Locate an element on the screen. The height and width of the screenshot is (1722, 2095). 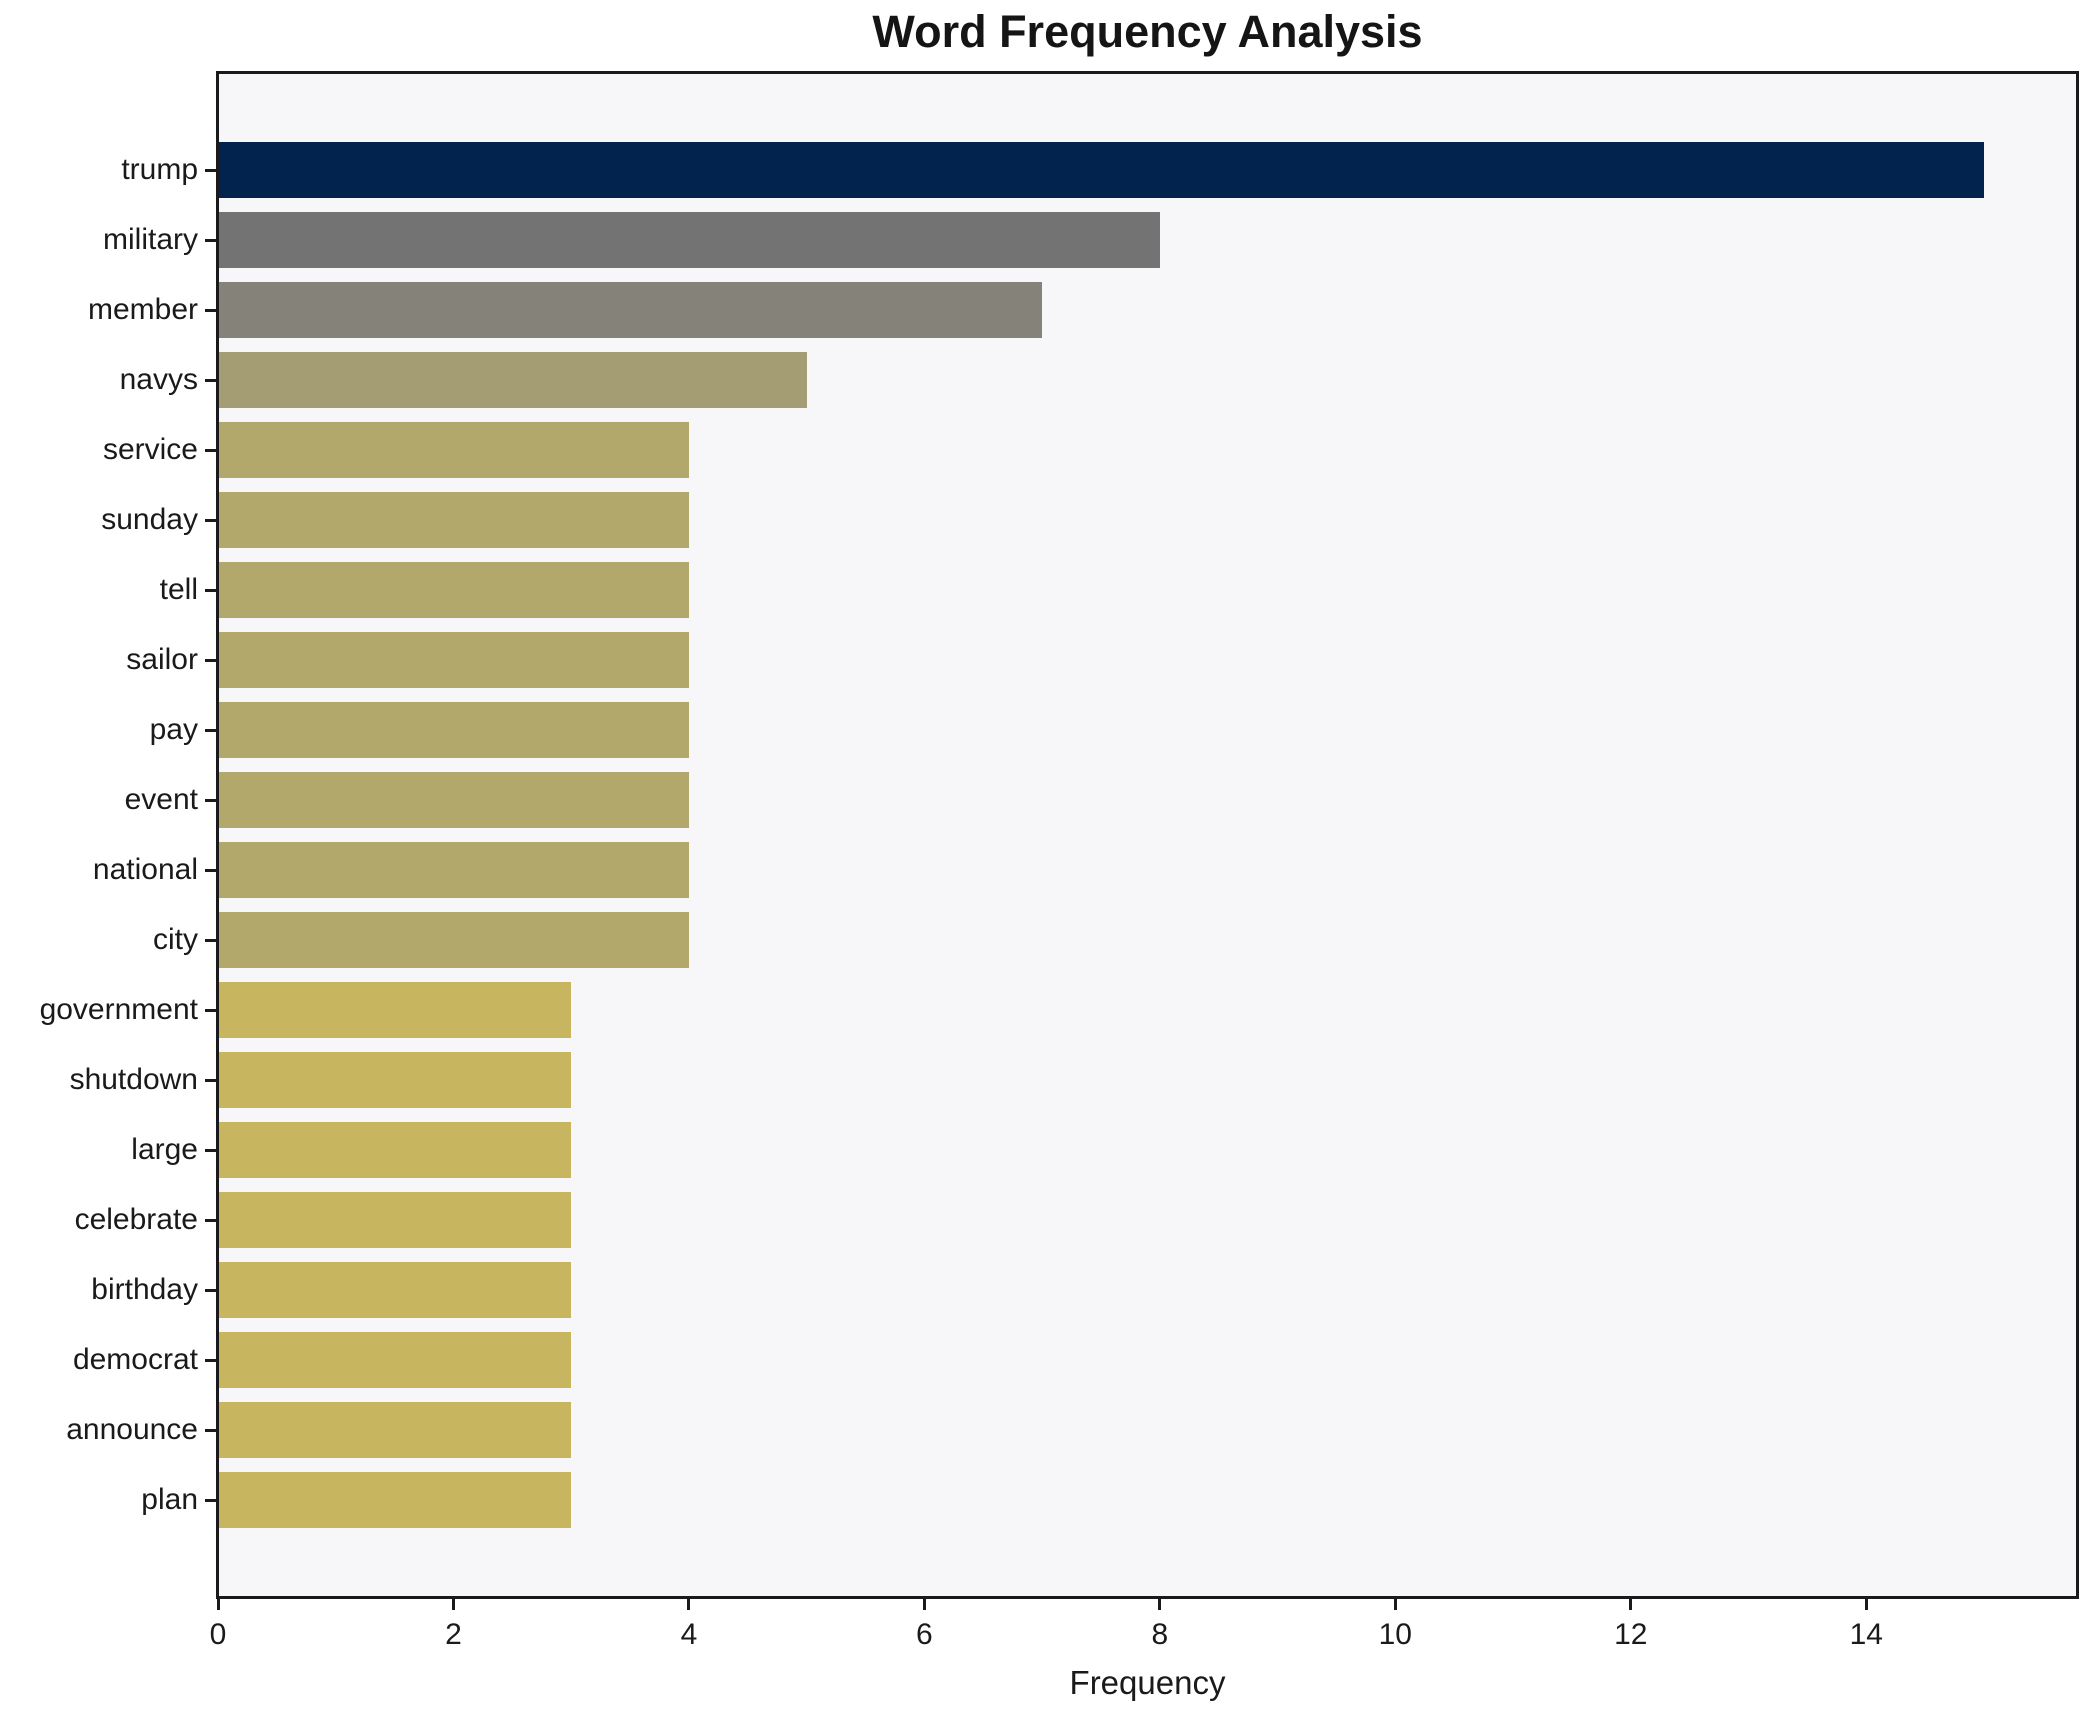
y-tick-label-announce: announce is located at coordinates (132, 1429).